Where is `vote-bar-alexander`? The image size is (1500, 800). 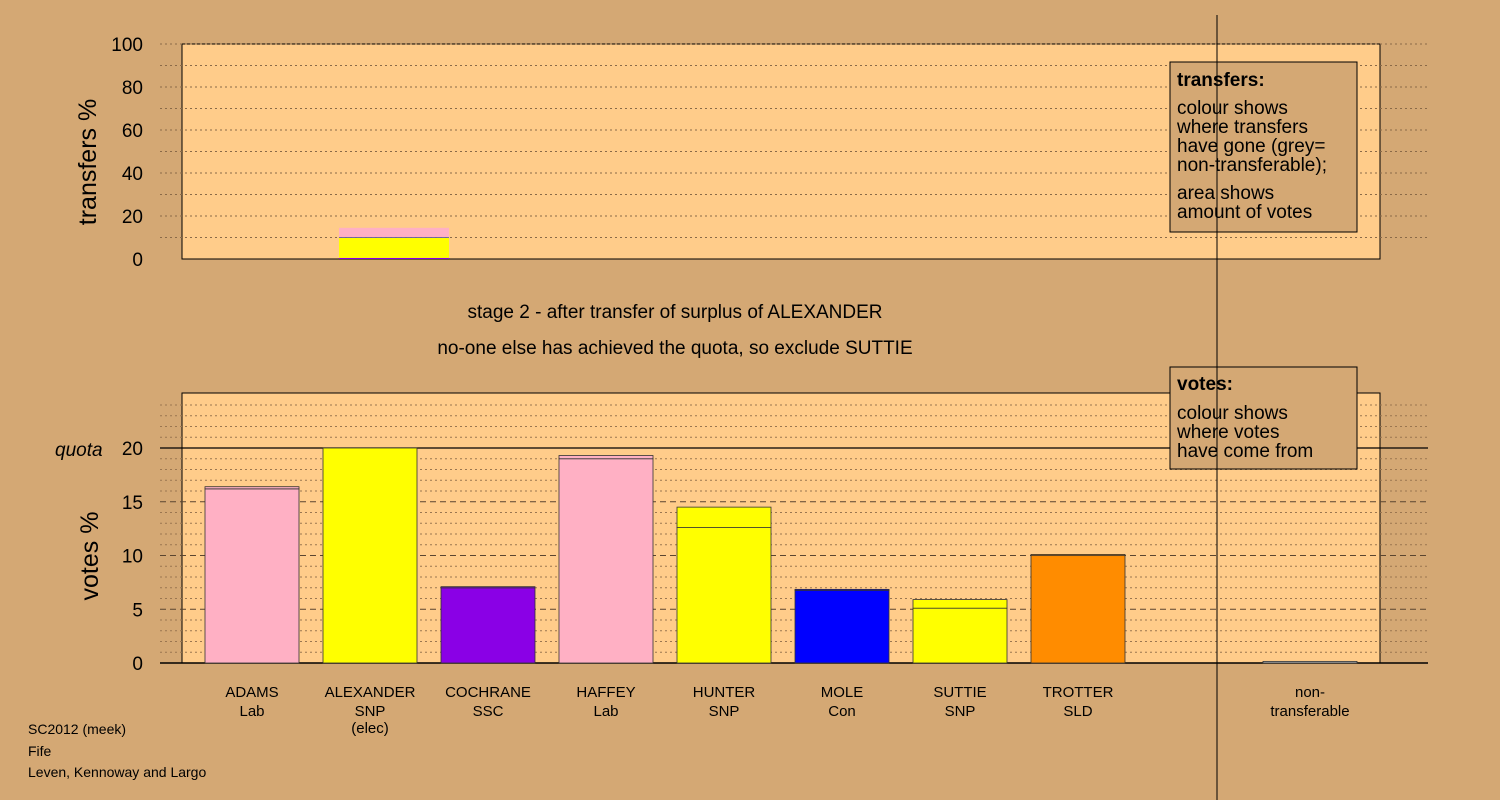 vote-bar-alexander is located at coordinates (370, 555).